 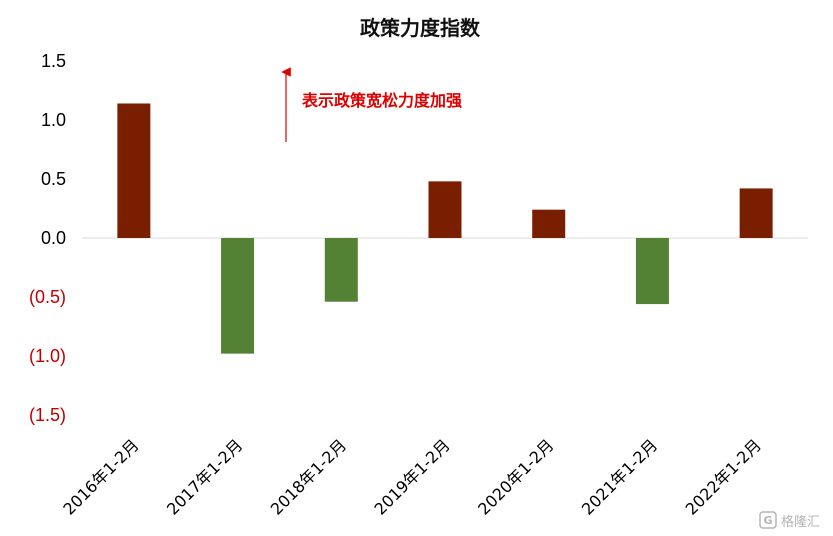 I want to click on watermark-text: 格隆汇, so click(x=800, y=522).